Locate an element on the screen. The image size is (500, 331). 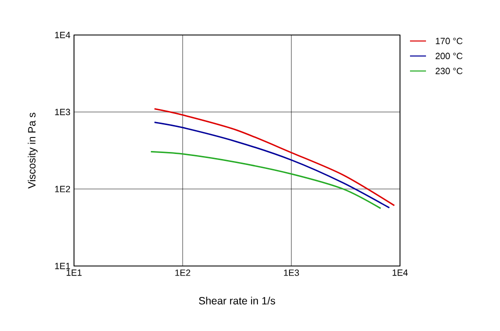
x-axis-title: Shear rate in 1/s is located at coordinates (237, 300).